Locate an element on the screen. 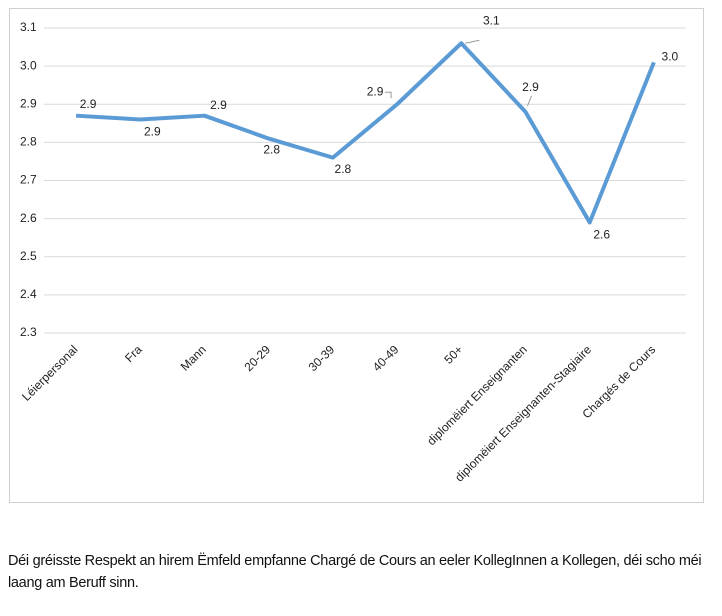  y-tick-label: 2.3 is located at coordinates (28, 332).